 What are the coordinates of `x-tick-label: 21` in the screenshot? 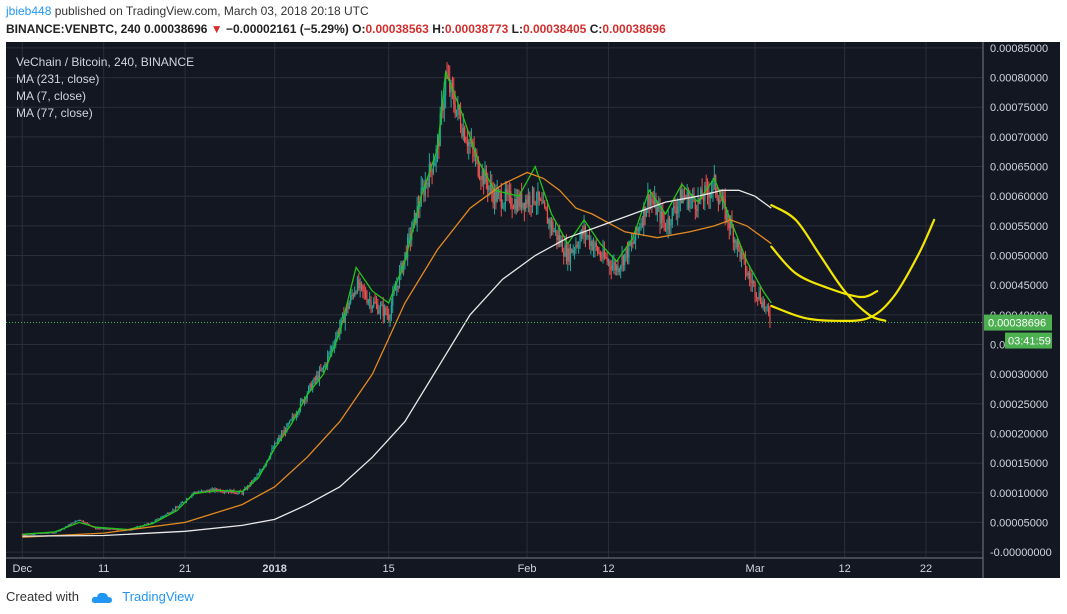 It's located at (185, 569).